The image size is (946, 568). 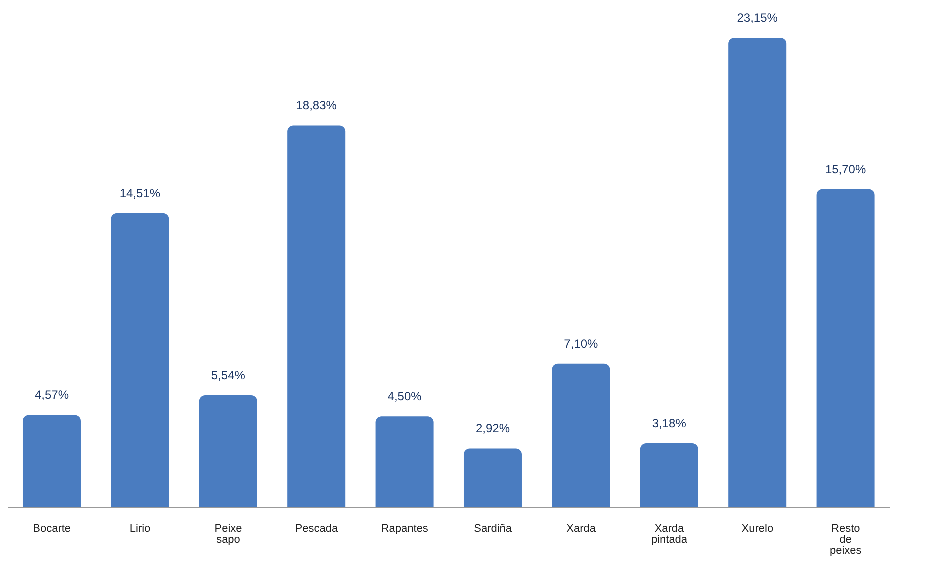 I want to click on x-tick-label: Rapantes, so click(x=405, y=528).